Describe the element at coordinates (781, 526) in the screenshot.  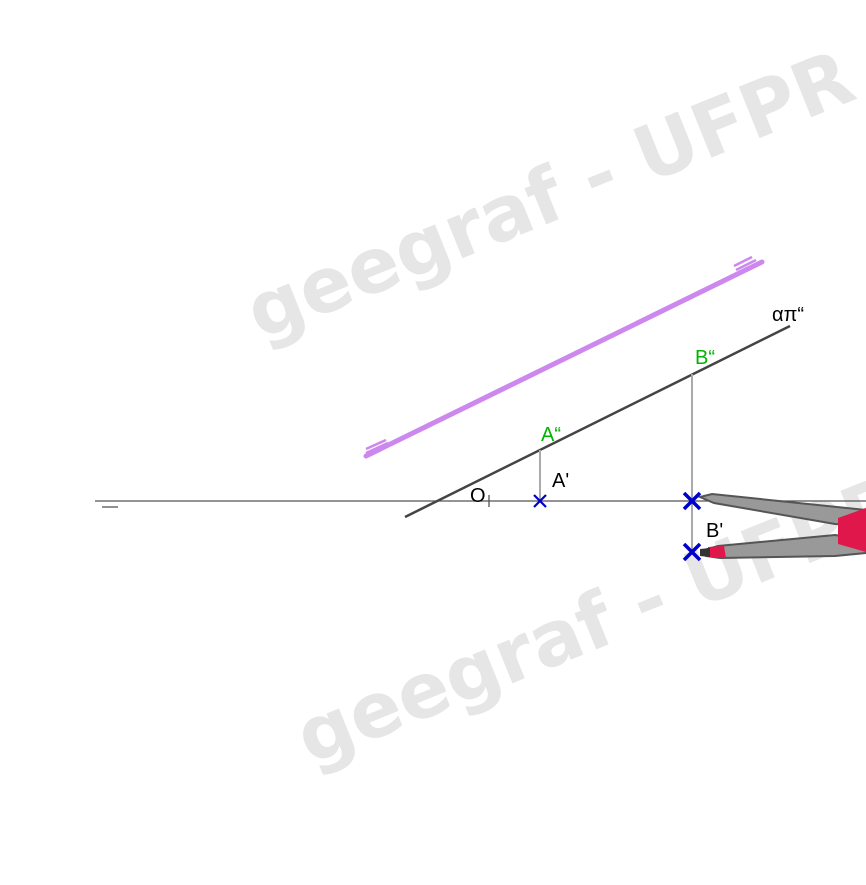
I see `compass-tool-icon` at that location.